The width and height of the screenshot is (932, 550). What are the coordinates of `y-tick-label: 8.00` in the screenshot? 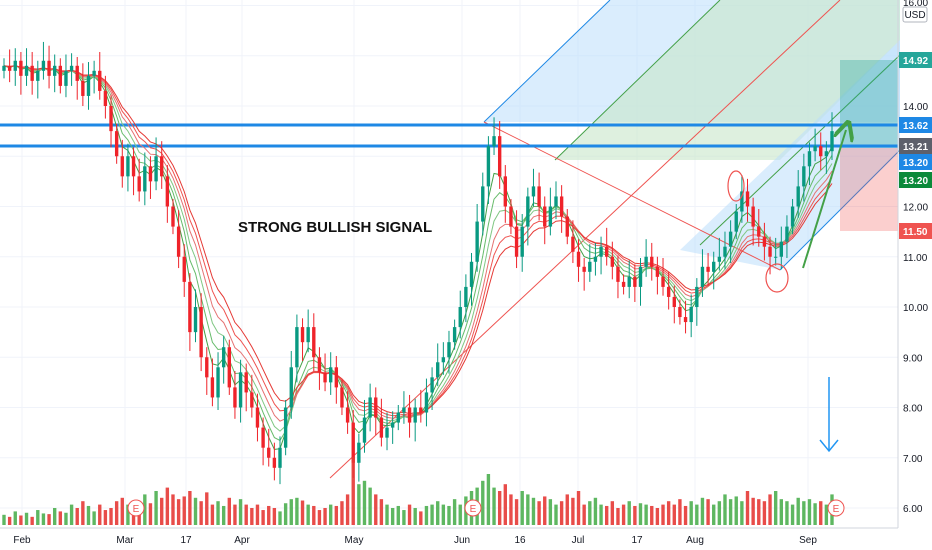 It's located at (913, 409).